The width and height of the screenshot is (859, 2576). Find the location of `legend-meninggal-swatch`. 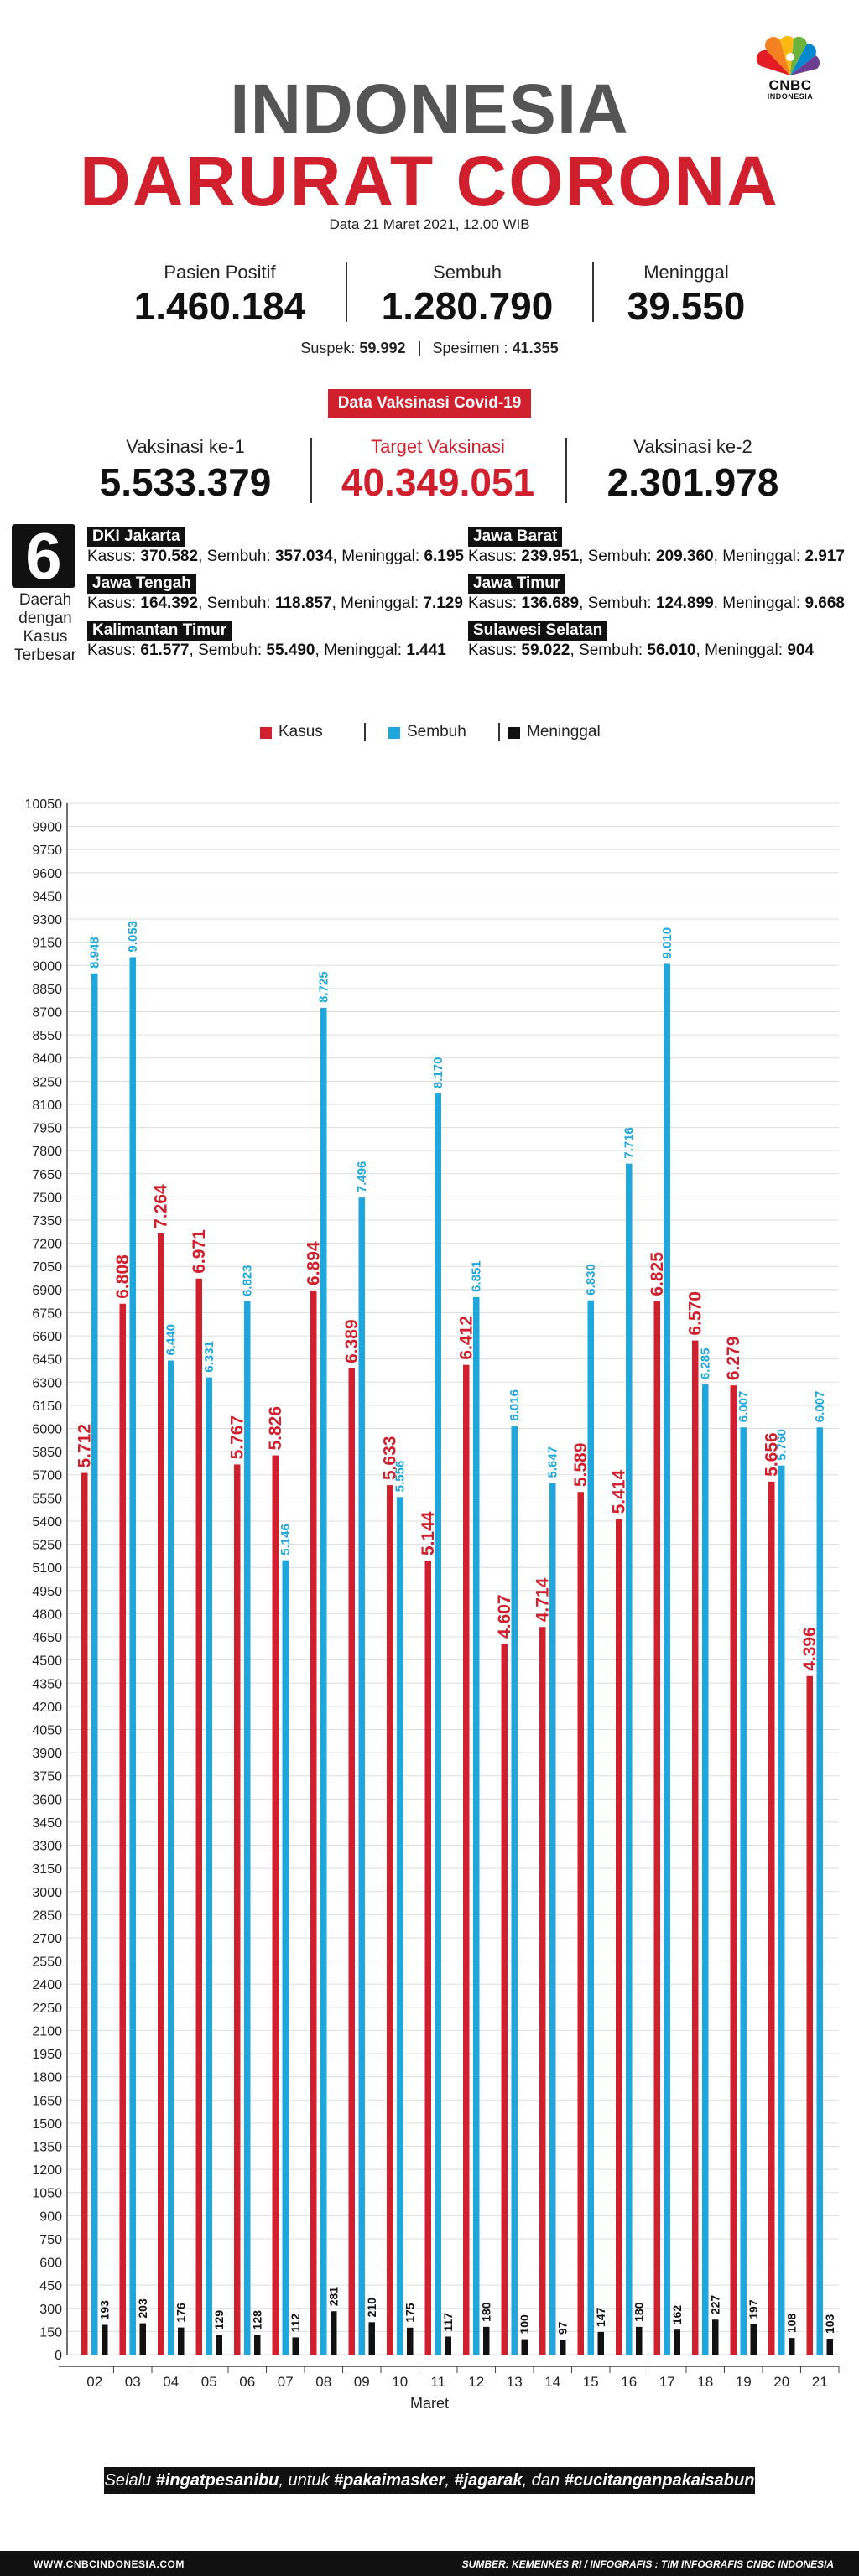

legend-meninggal-swatch is located at coordinates (514, 733).